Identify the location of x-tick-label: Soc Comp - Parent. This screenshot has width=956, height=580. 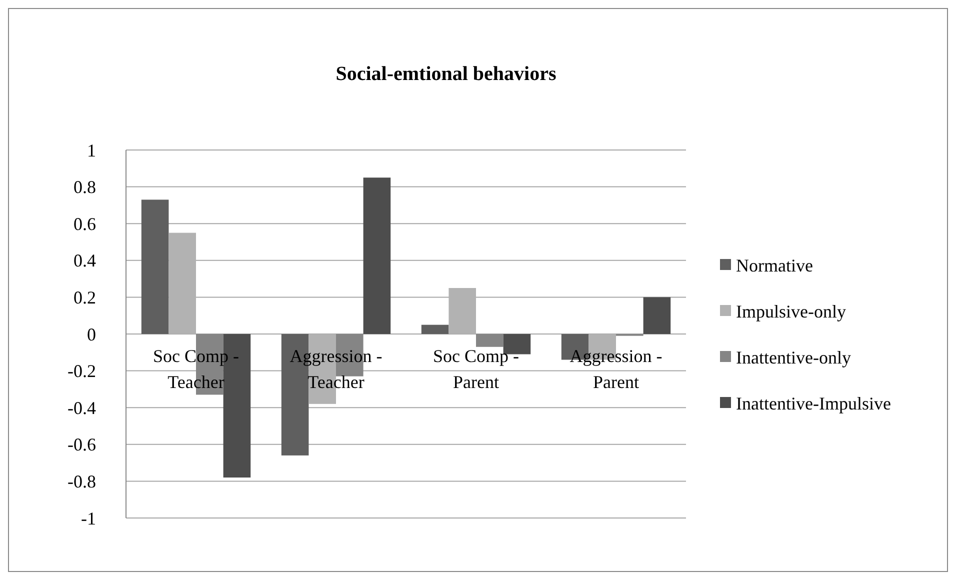
(476, 369).